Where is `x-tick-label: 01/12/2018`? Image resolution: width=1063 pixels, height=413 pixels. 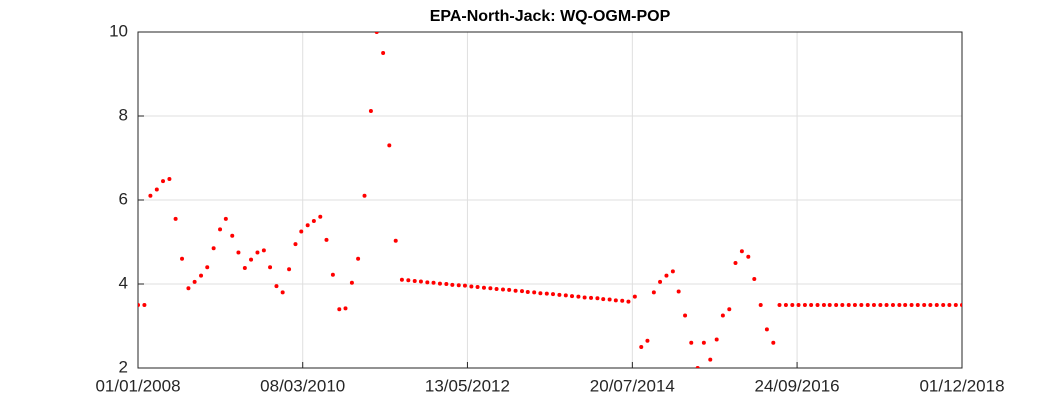 x-tick-label: 01/12/2018 is located at coordinates (961, 385).